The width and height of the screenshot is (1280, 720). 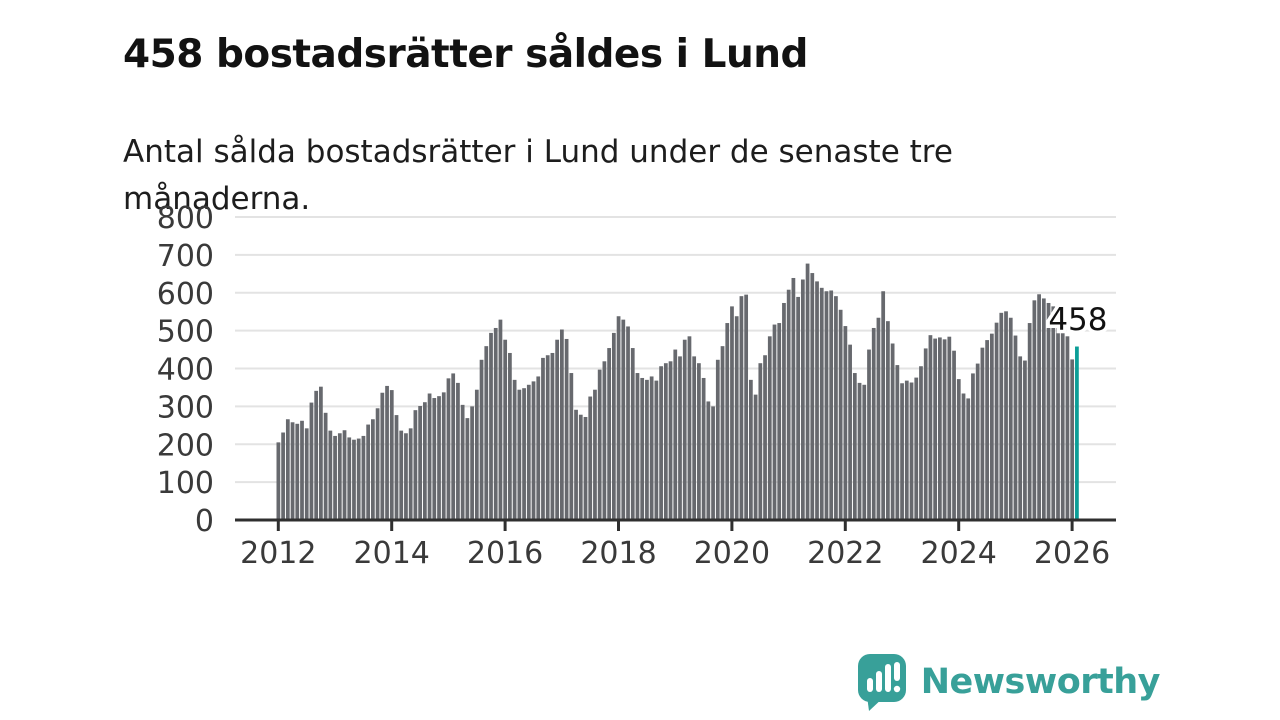 What do you see at coordinates (1072, 553) in the screenshot?
I see `x-axis-tick-label: 2026` at bounding box center [1072, 553].